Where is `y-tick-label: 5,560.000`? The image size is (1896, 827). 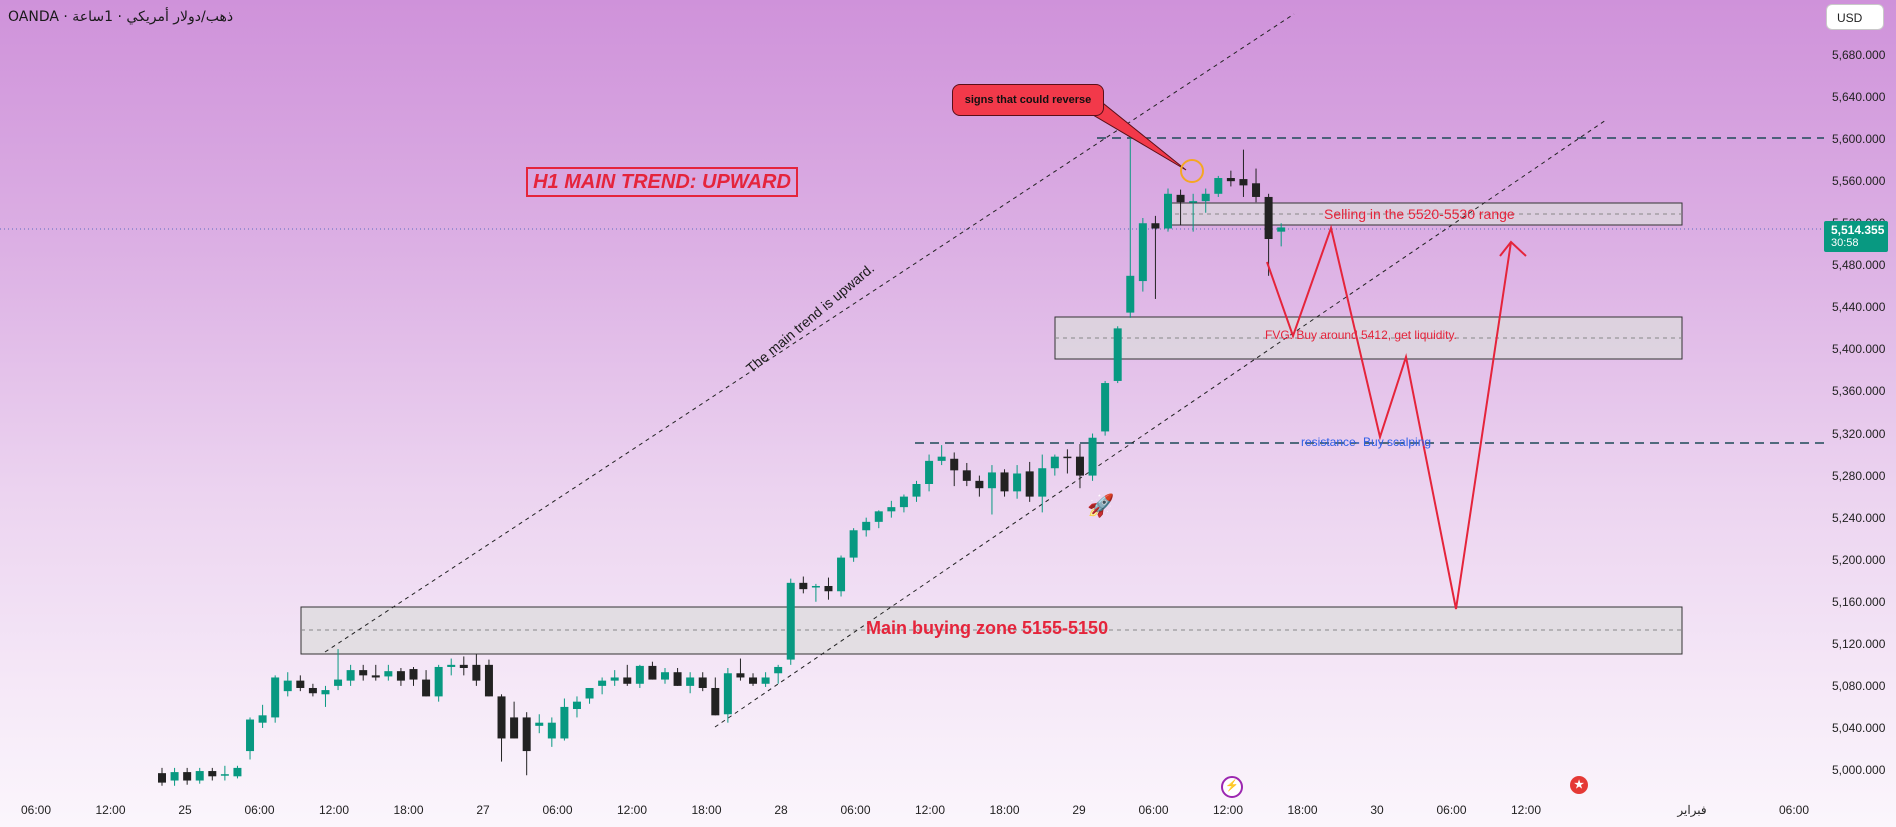
y-tick-label: 5,560.000 is located at coordinates (1859, 181).